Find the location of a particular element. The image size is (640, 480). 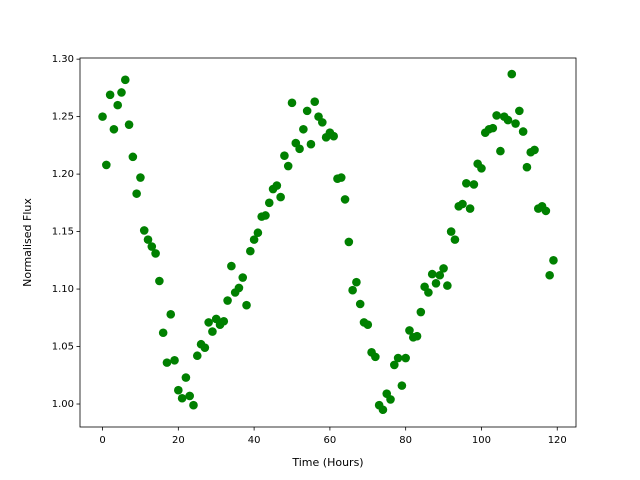

x-tick-label: 120 is located at coordinates (557, 440).